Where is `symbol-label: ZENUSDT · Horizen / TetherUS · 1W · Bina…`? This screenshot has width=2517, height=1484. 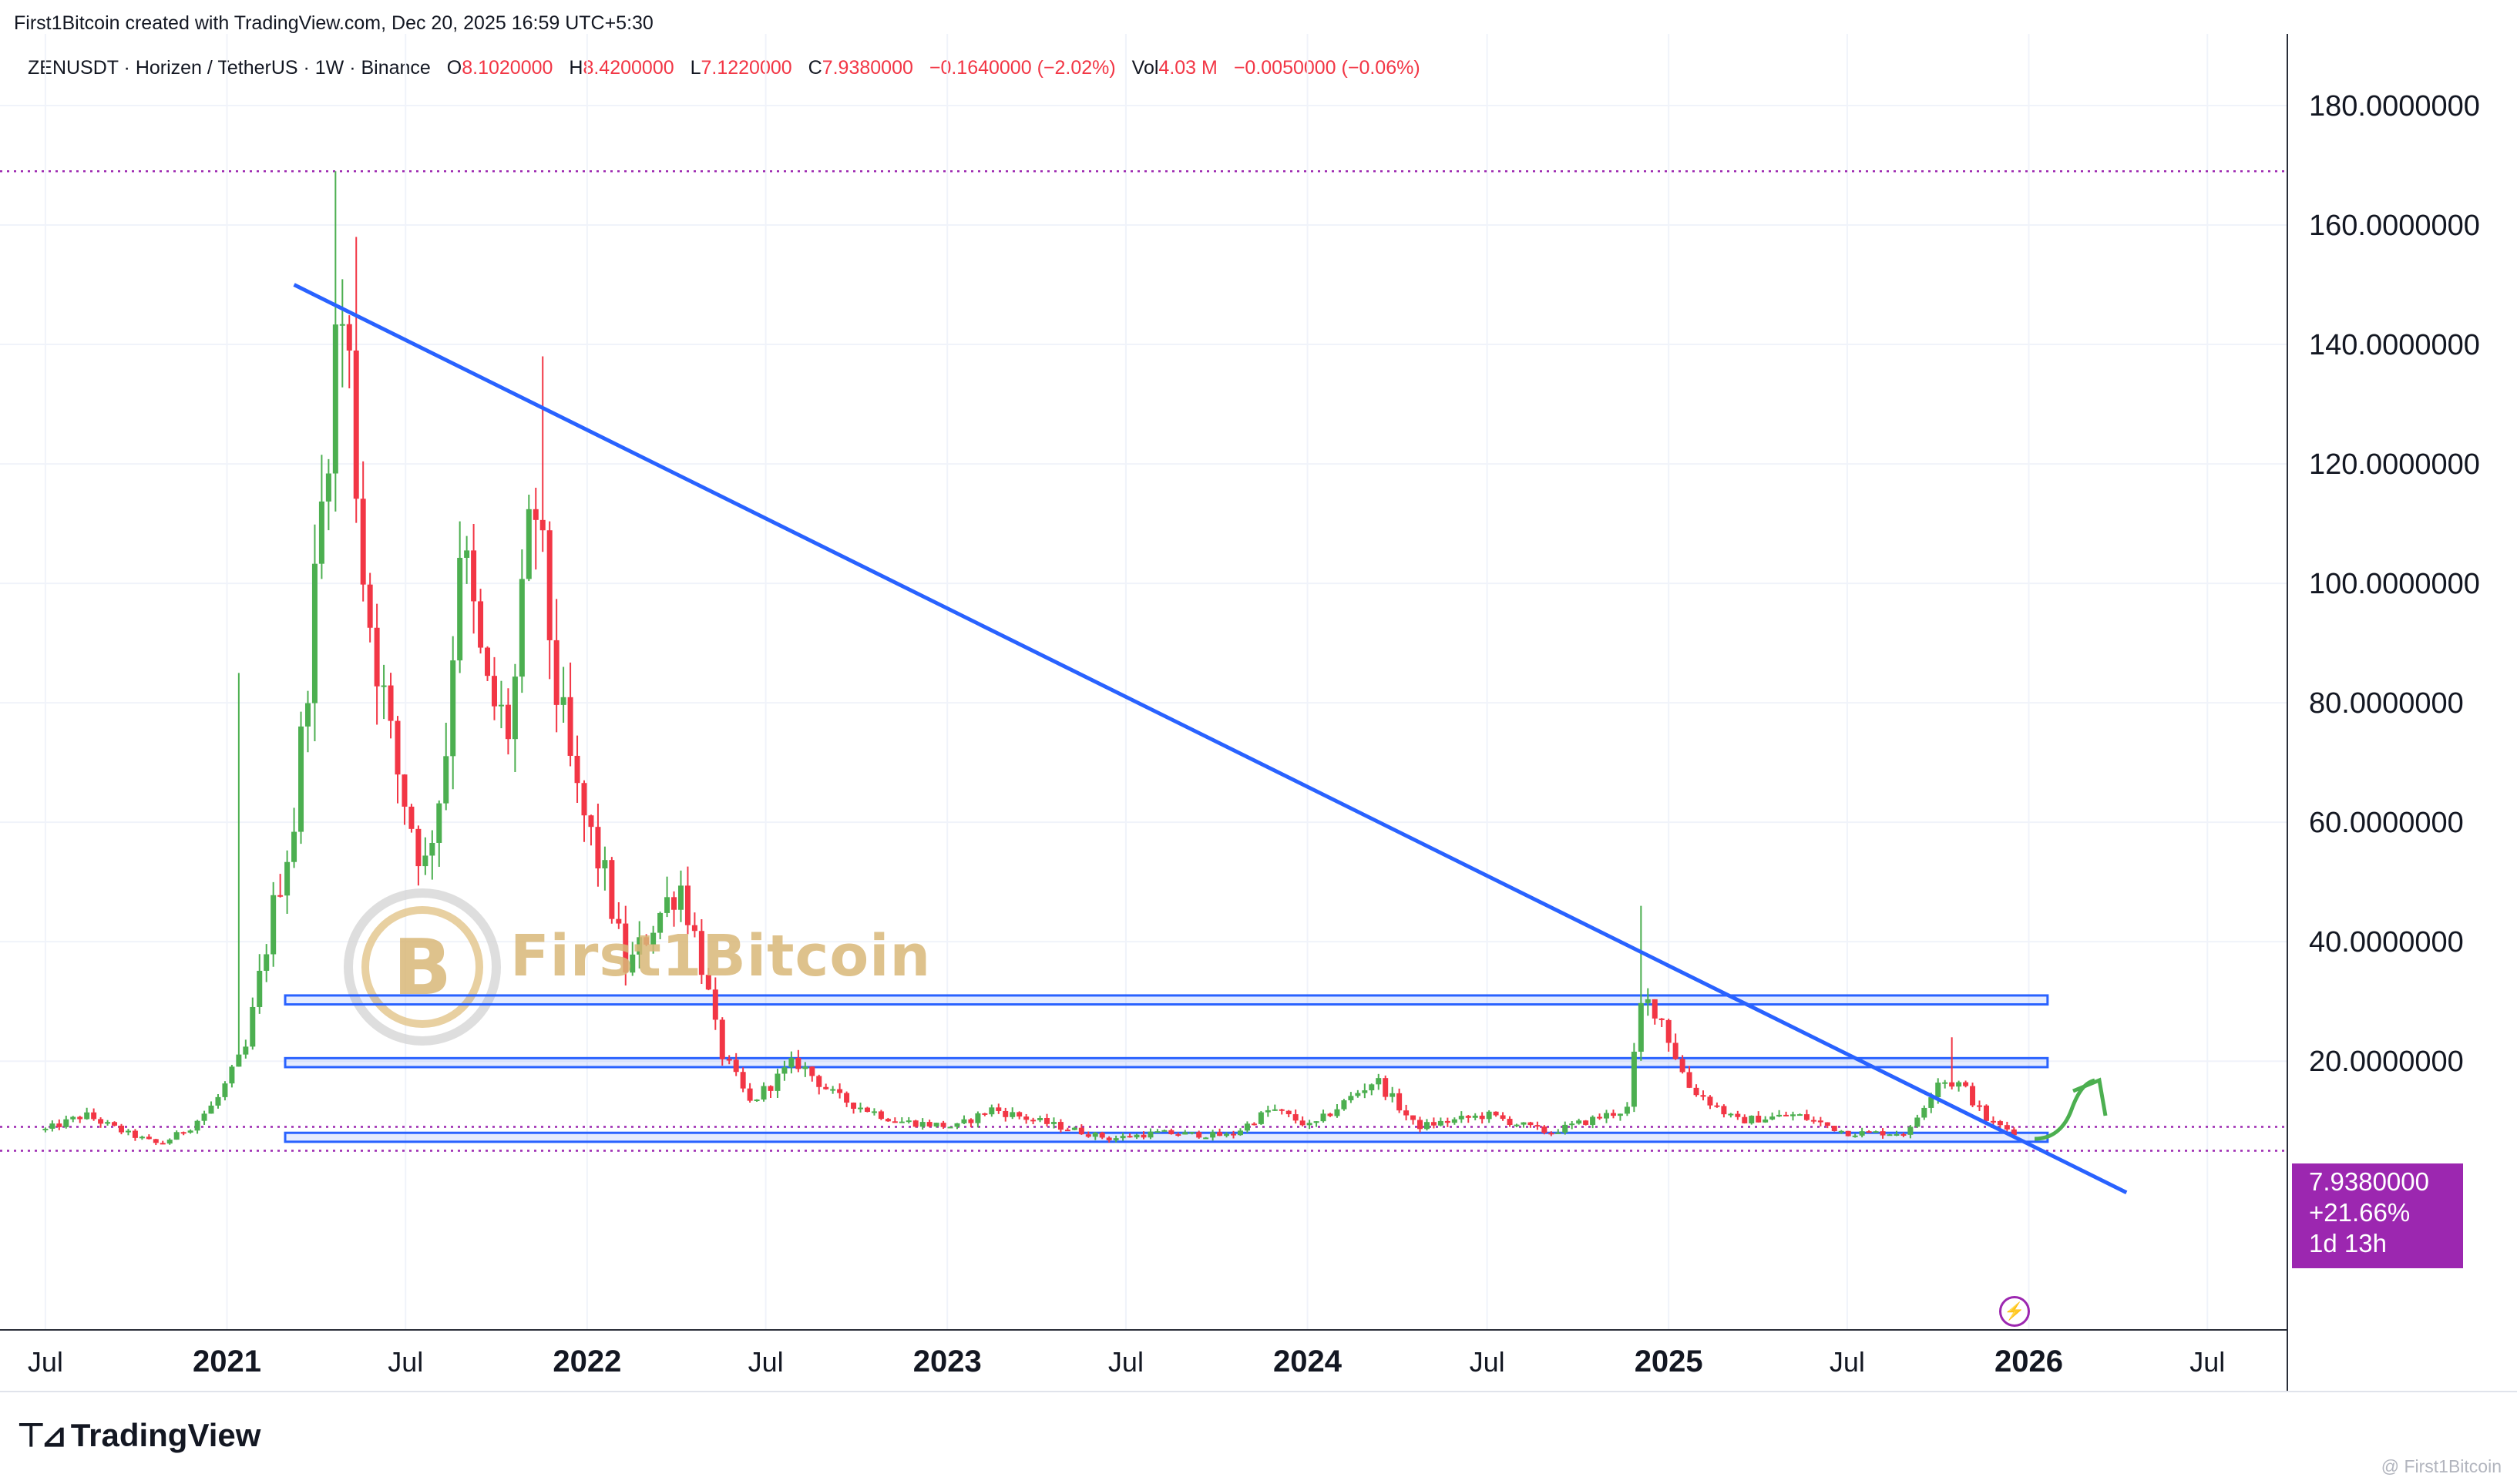 symbol-label: ZENUSDT · Horizen / TetherUS · 1W · Bina… is located at coordinates (229, 68).